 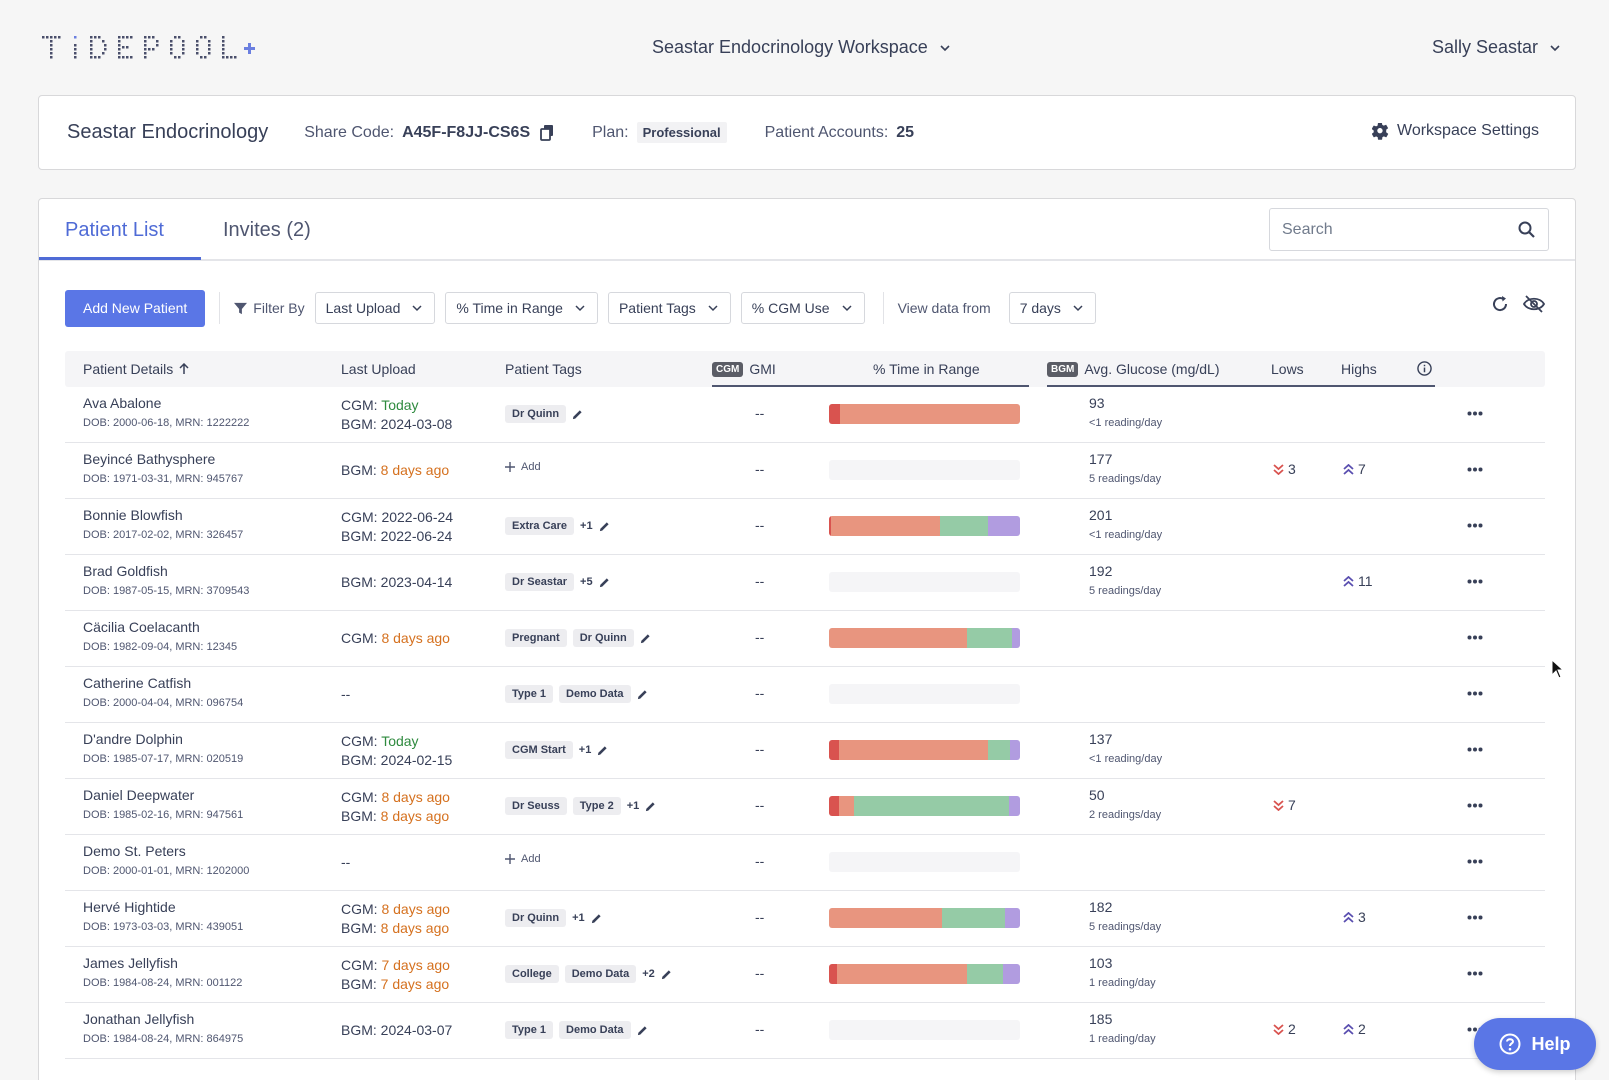 What do you see at coordinates (133, 739) in the screenshot?
I see `patient-name: D'andre Dolphin` at bounding box center [133, 739].